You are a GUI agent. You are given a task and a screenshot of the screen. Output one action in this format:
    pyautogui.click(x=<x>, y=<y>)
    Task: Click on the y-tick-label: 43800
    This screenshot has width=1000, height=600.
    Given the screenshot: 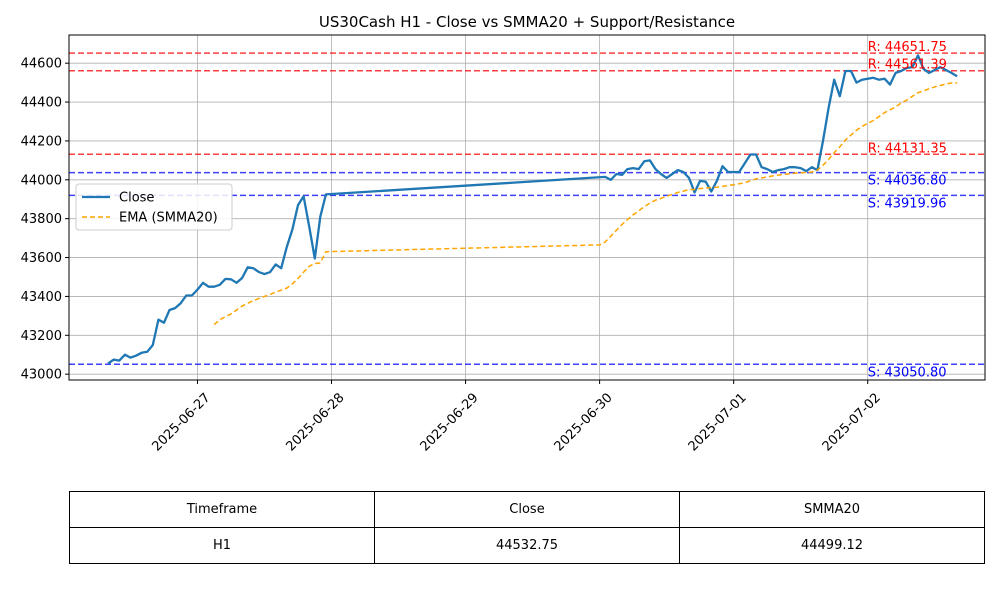 What is the action you would take?
    pyautogui.click(x=41, y=219)
    